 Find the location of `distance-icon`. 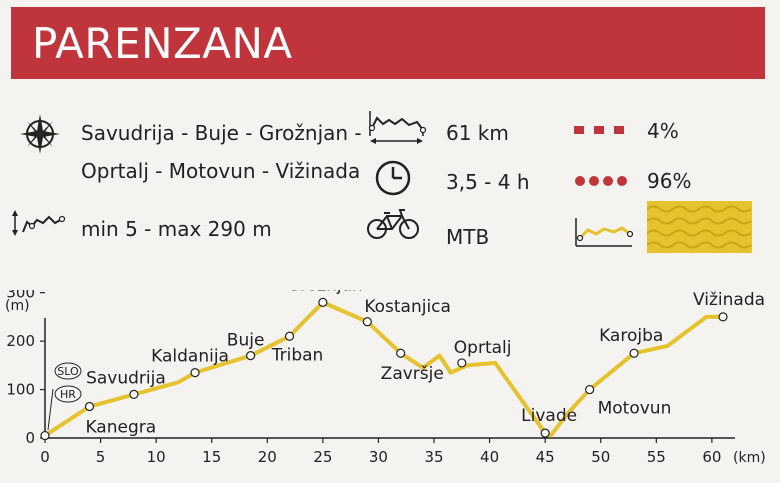

distance-icon is located at coordinates (397, 127).